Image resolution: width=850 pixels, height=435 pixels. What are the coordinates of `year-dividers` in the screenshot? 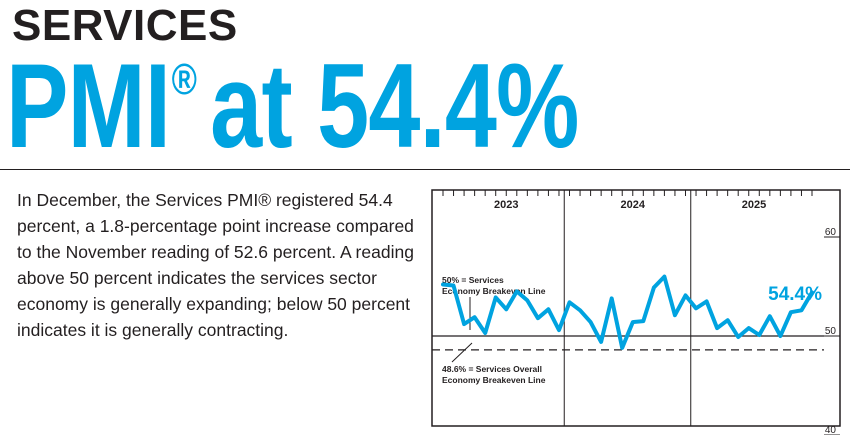 It's located at (627, 308).